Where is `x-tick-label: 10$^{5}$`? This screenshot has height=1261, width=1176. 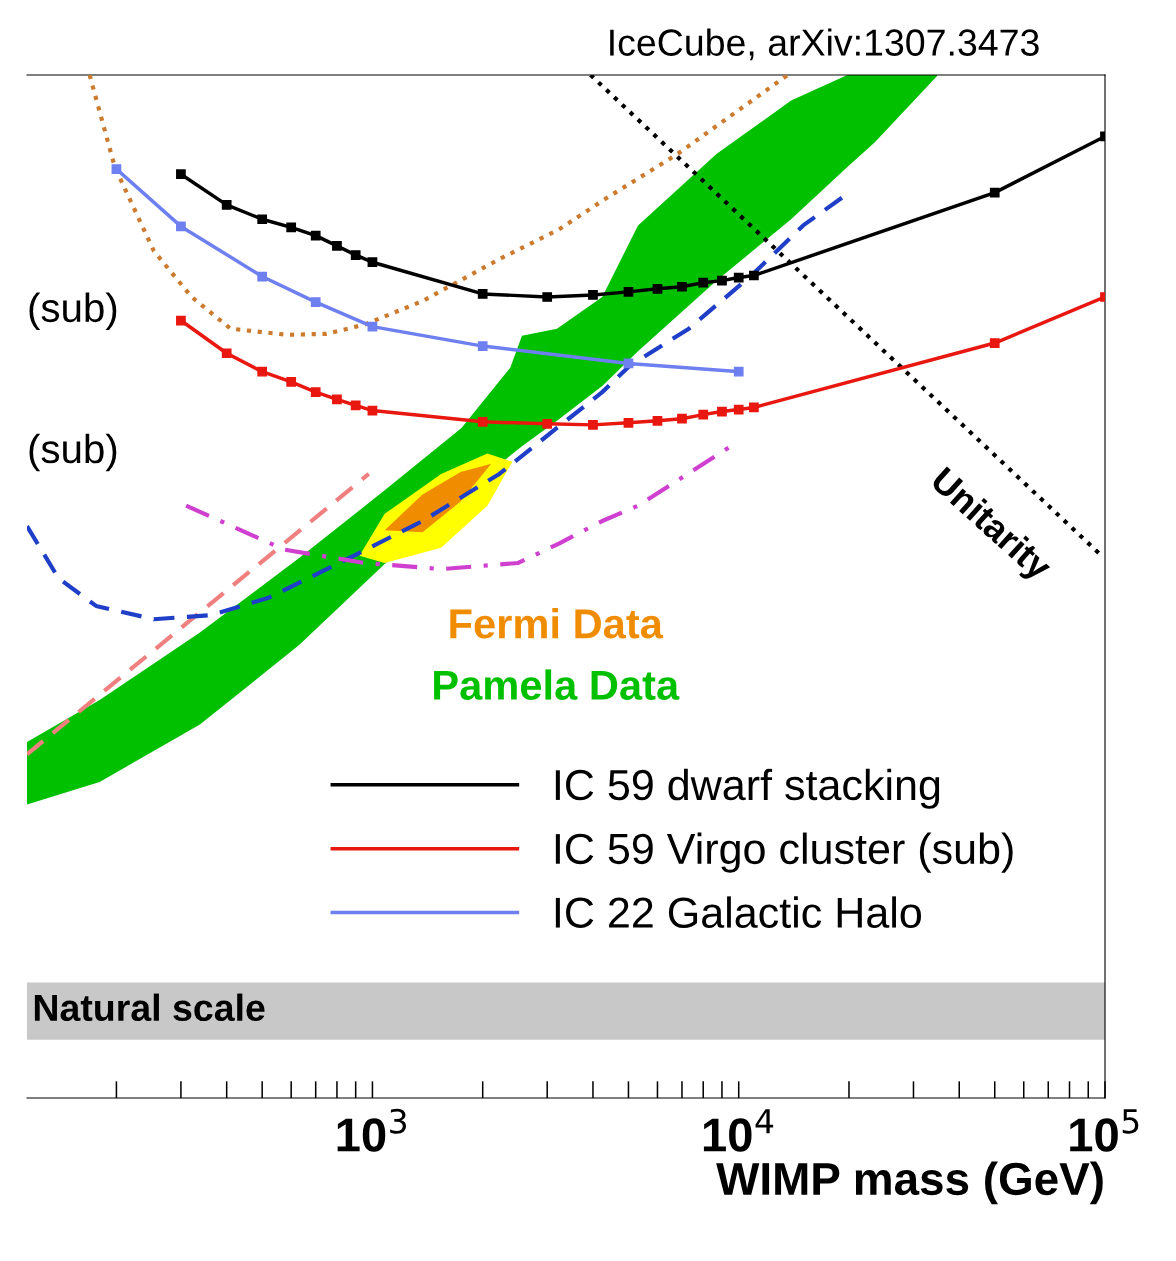 x-tick-label: 10$^{5}$ is located at coordinates (1104, 1130).